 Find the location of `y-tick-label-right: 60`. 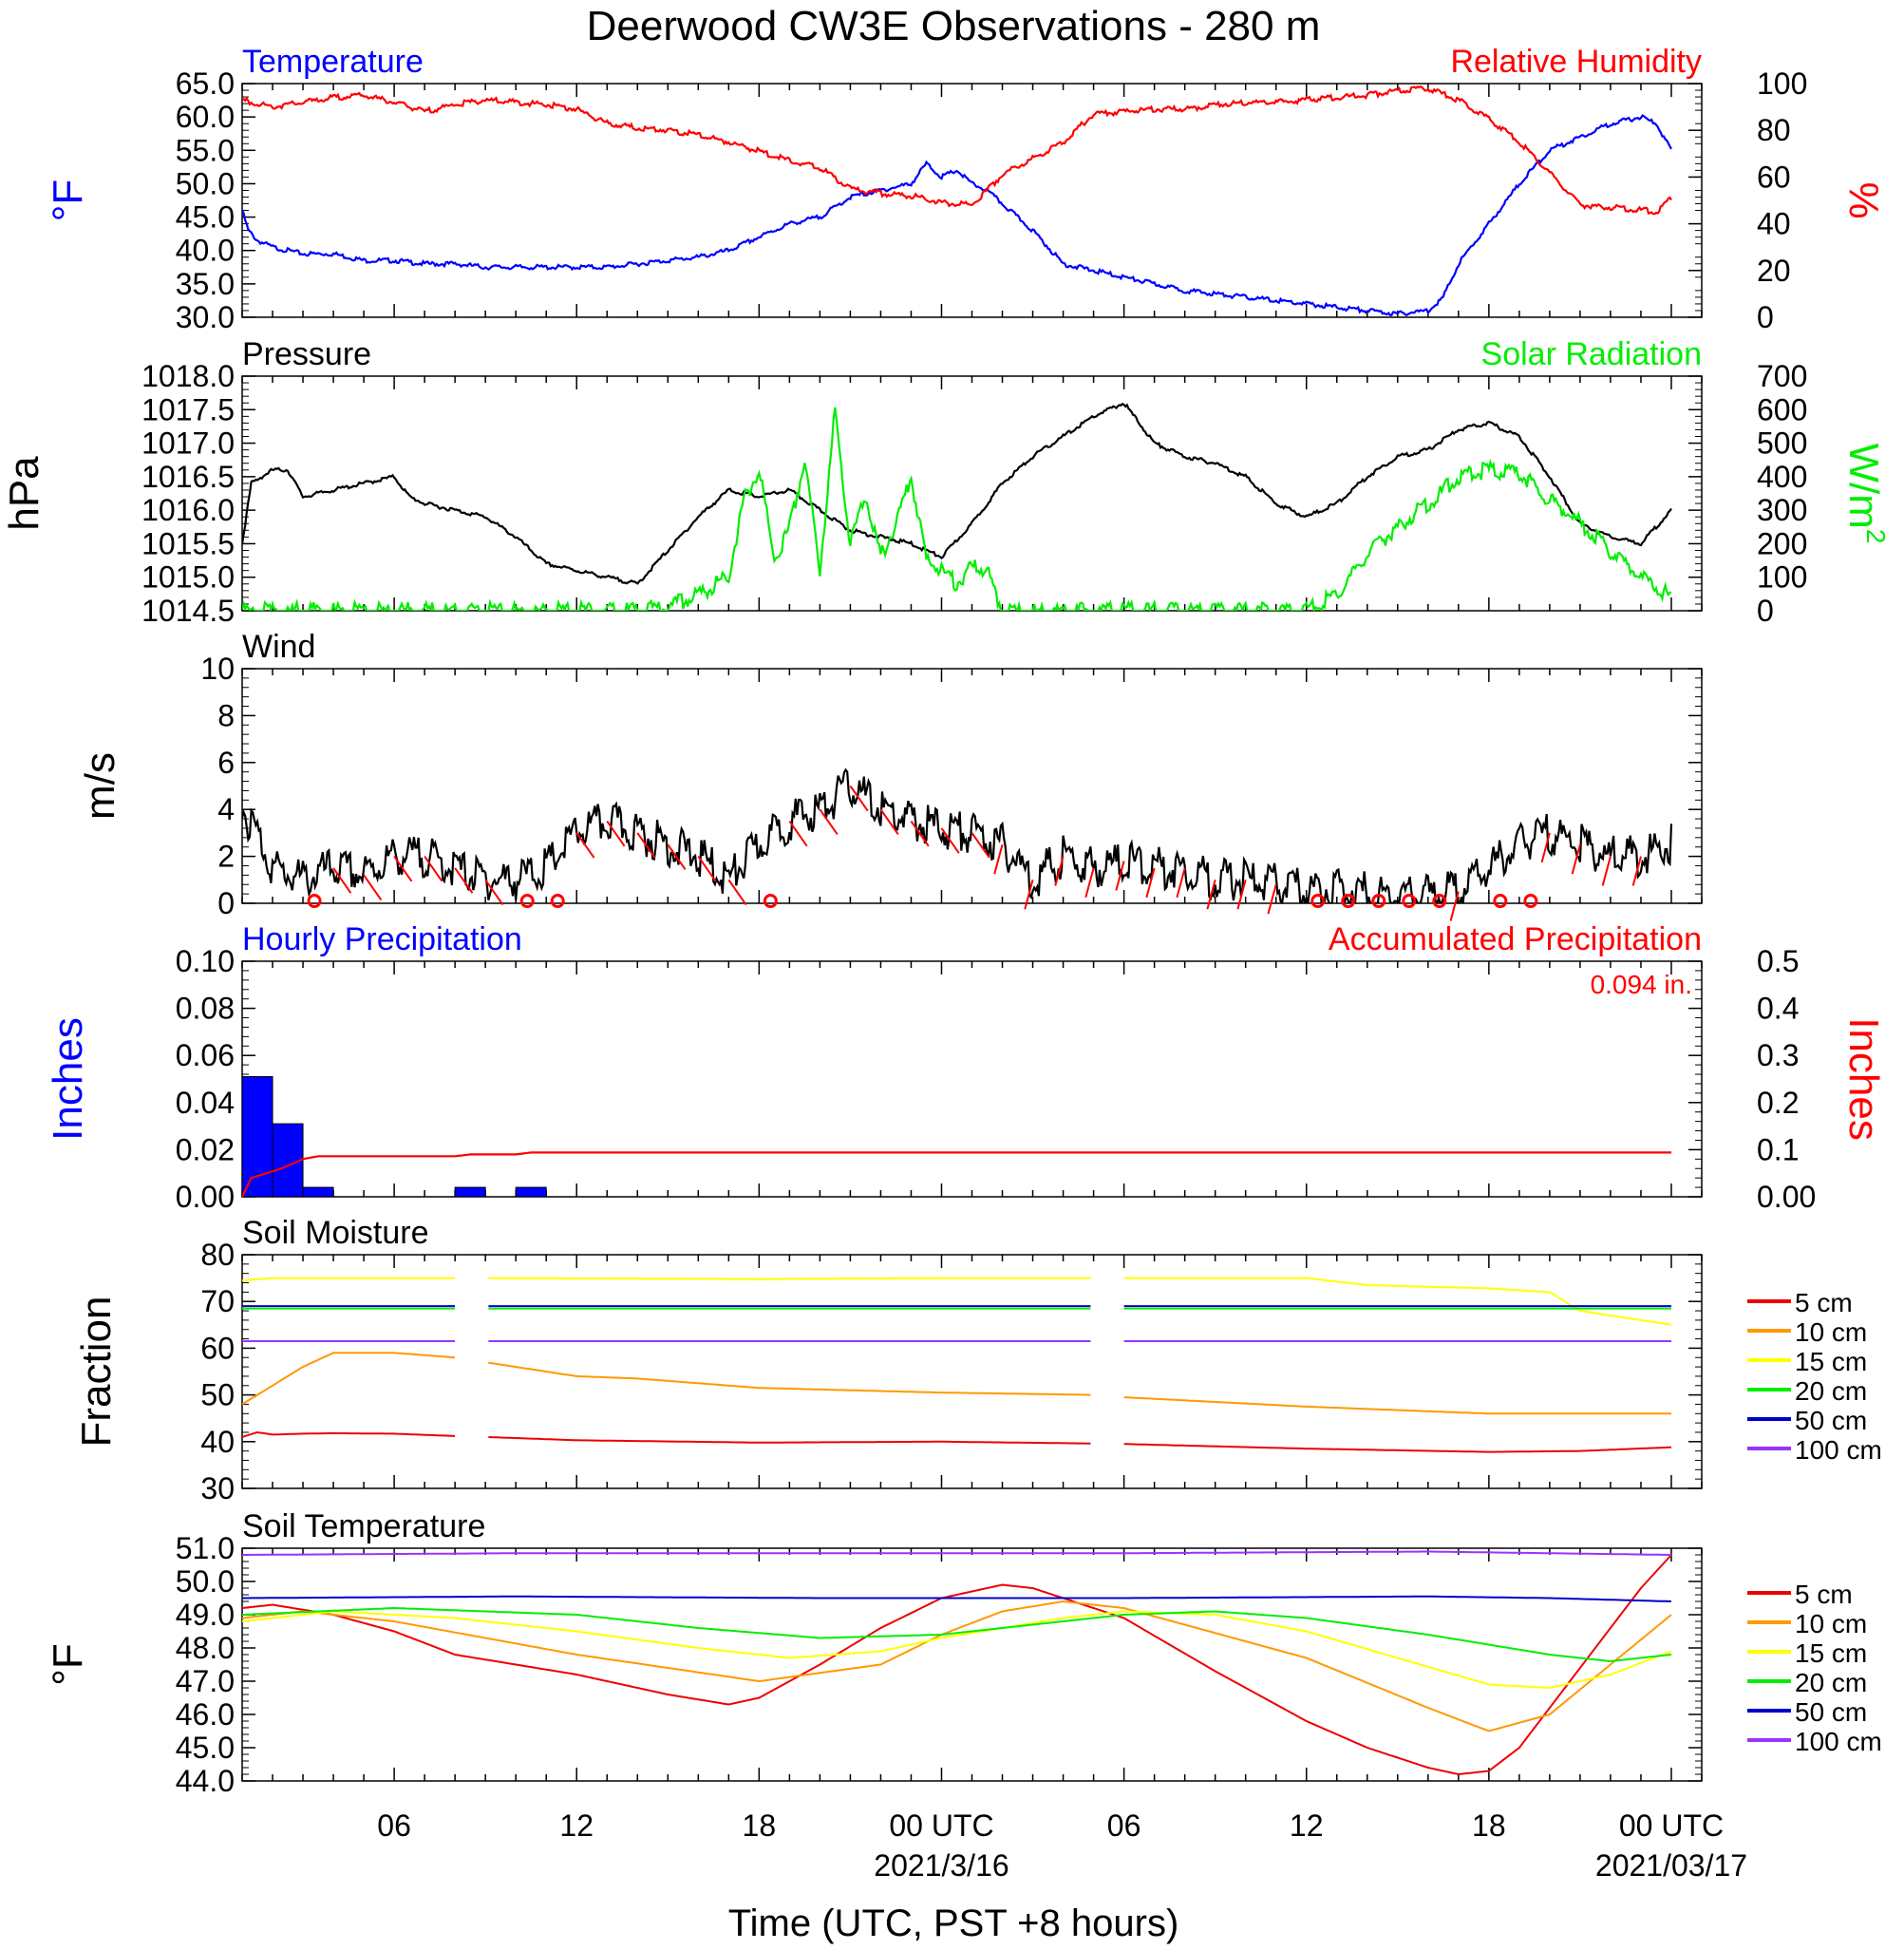

y-tick-label-right: 60 is located at coordinates (1774, 177).